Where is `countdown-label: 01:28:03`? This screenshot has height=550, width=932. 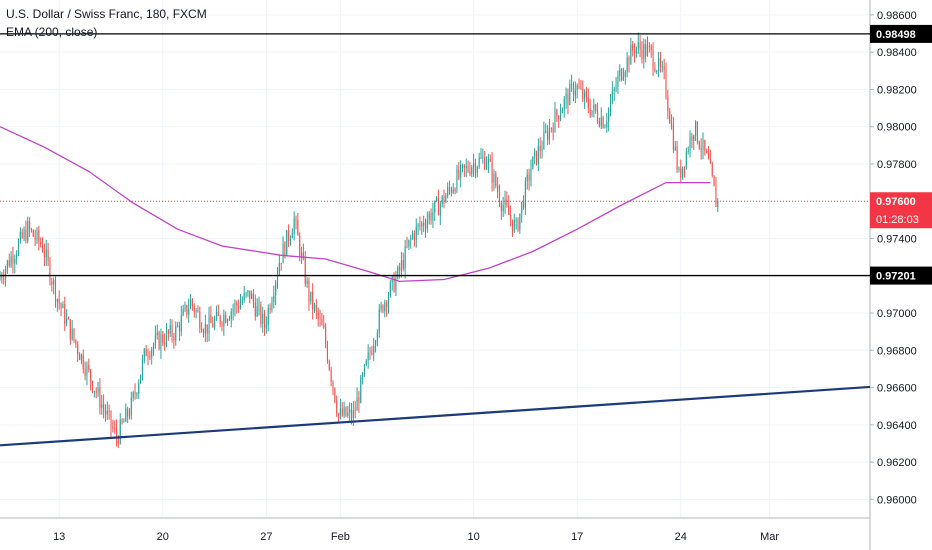 countdown-label: 01:28:03 is located at coordinates (897, 220).